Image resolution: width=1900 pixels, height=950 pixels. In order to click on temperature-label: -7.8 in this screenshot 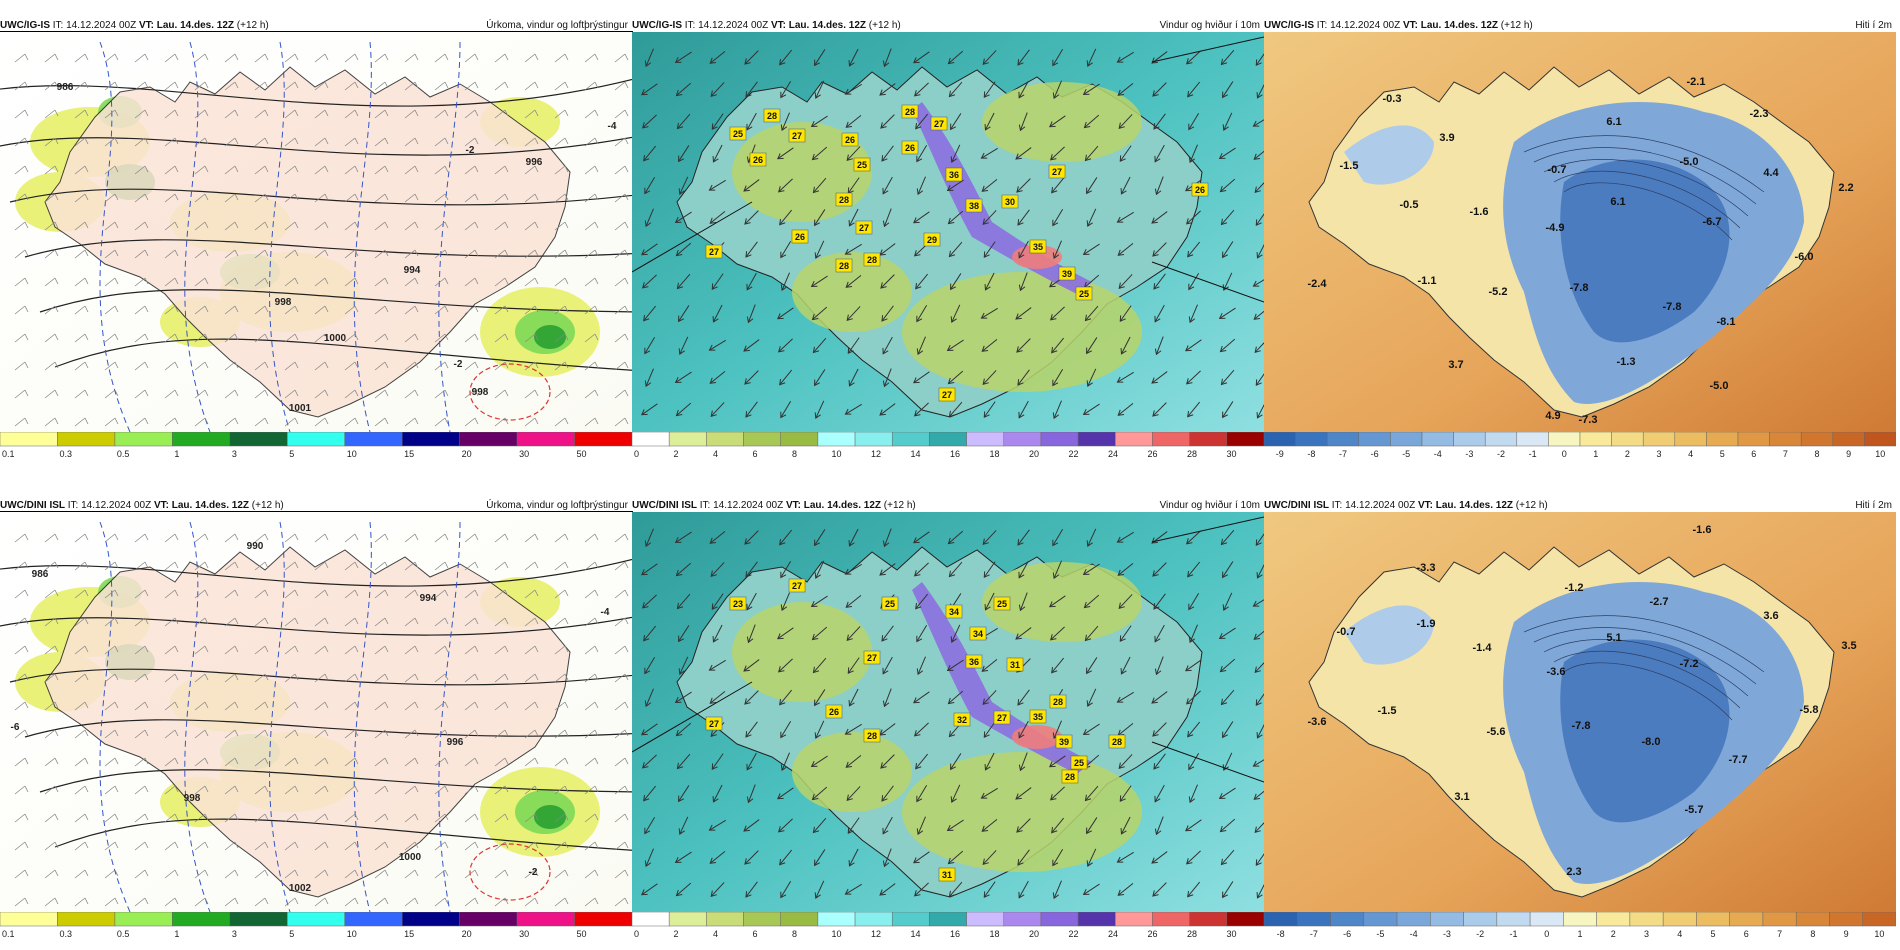, I will do `click(1579, 288)`.